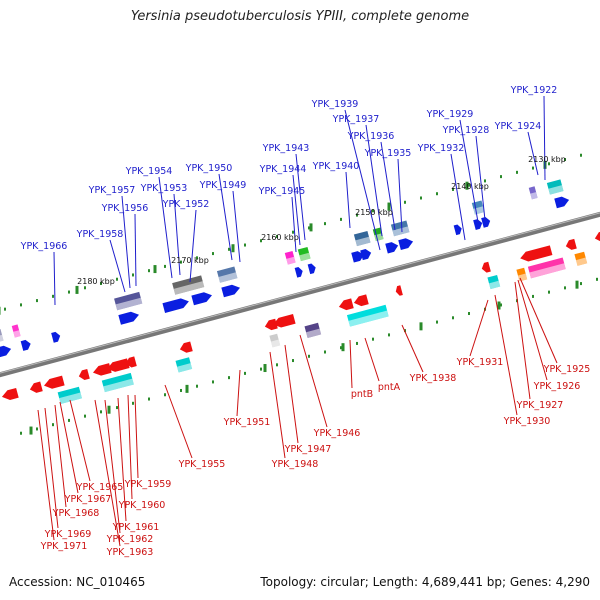 The height and width of the screenshot is (600, 600). I want to click on gene-label: YPK_1956, so click(125, 208).